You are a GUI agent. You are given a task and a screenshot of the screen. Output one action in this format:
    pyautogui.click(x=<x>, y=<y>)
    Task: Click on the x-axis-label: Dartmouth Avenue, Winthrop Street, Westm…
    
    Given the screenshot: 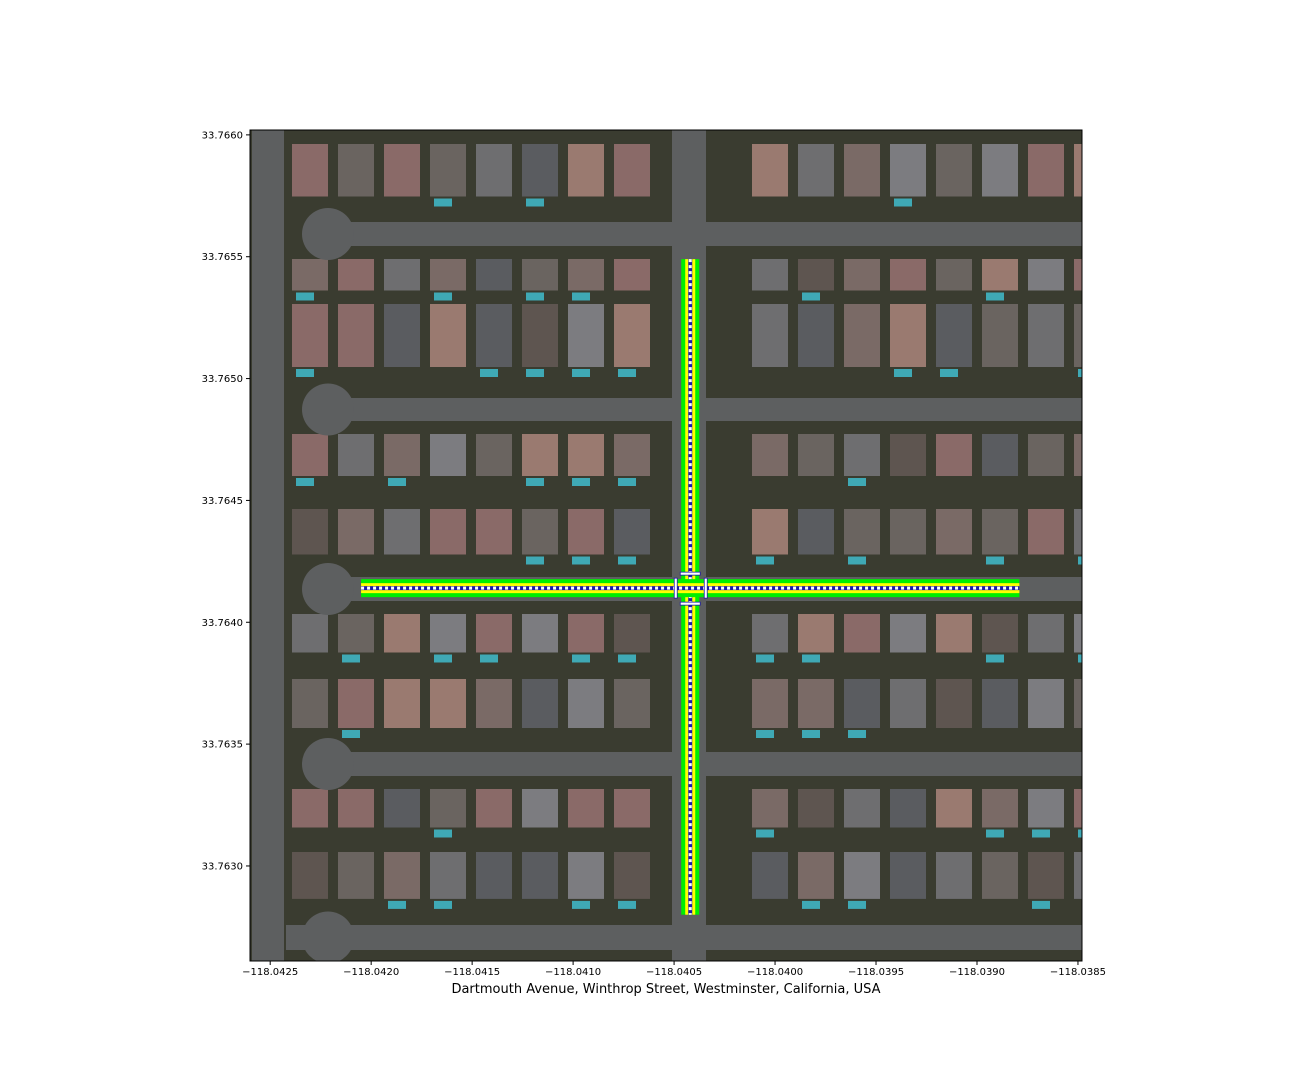 What is the action you would take?
    pyautogui.click(x=665, y=989)
    